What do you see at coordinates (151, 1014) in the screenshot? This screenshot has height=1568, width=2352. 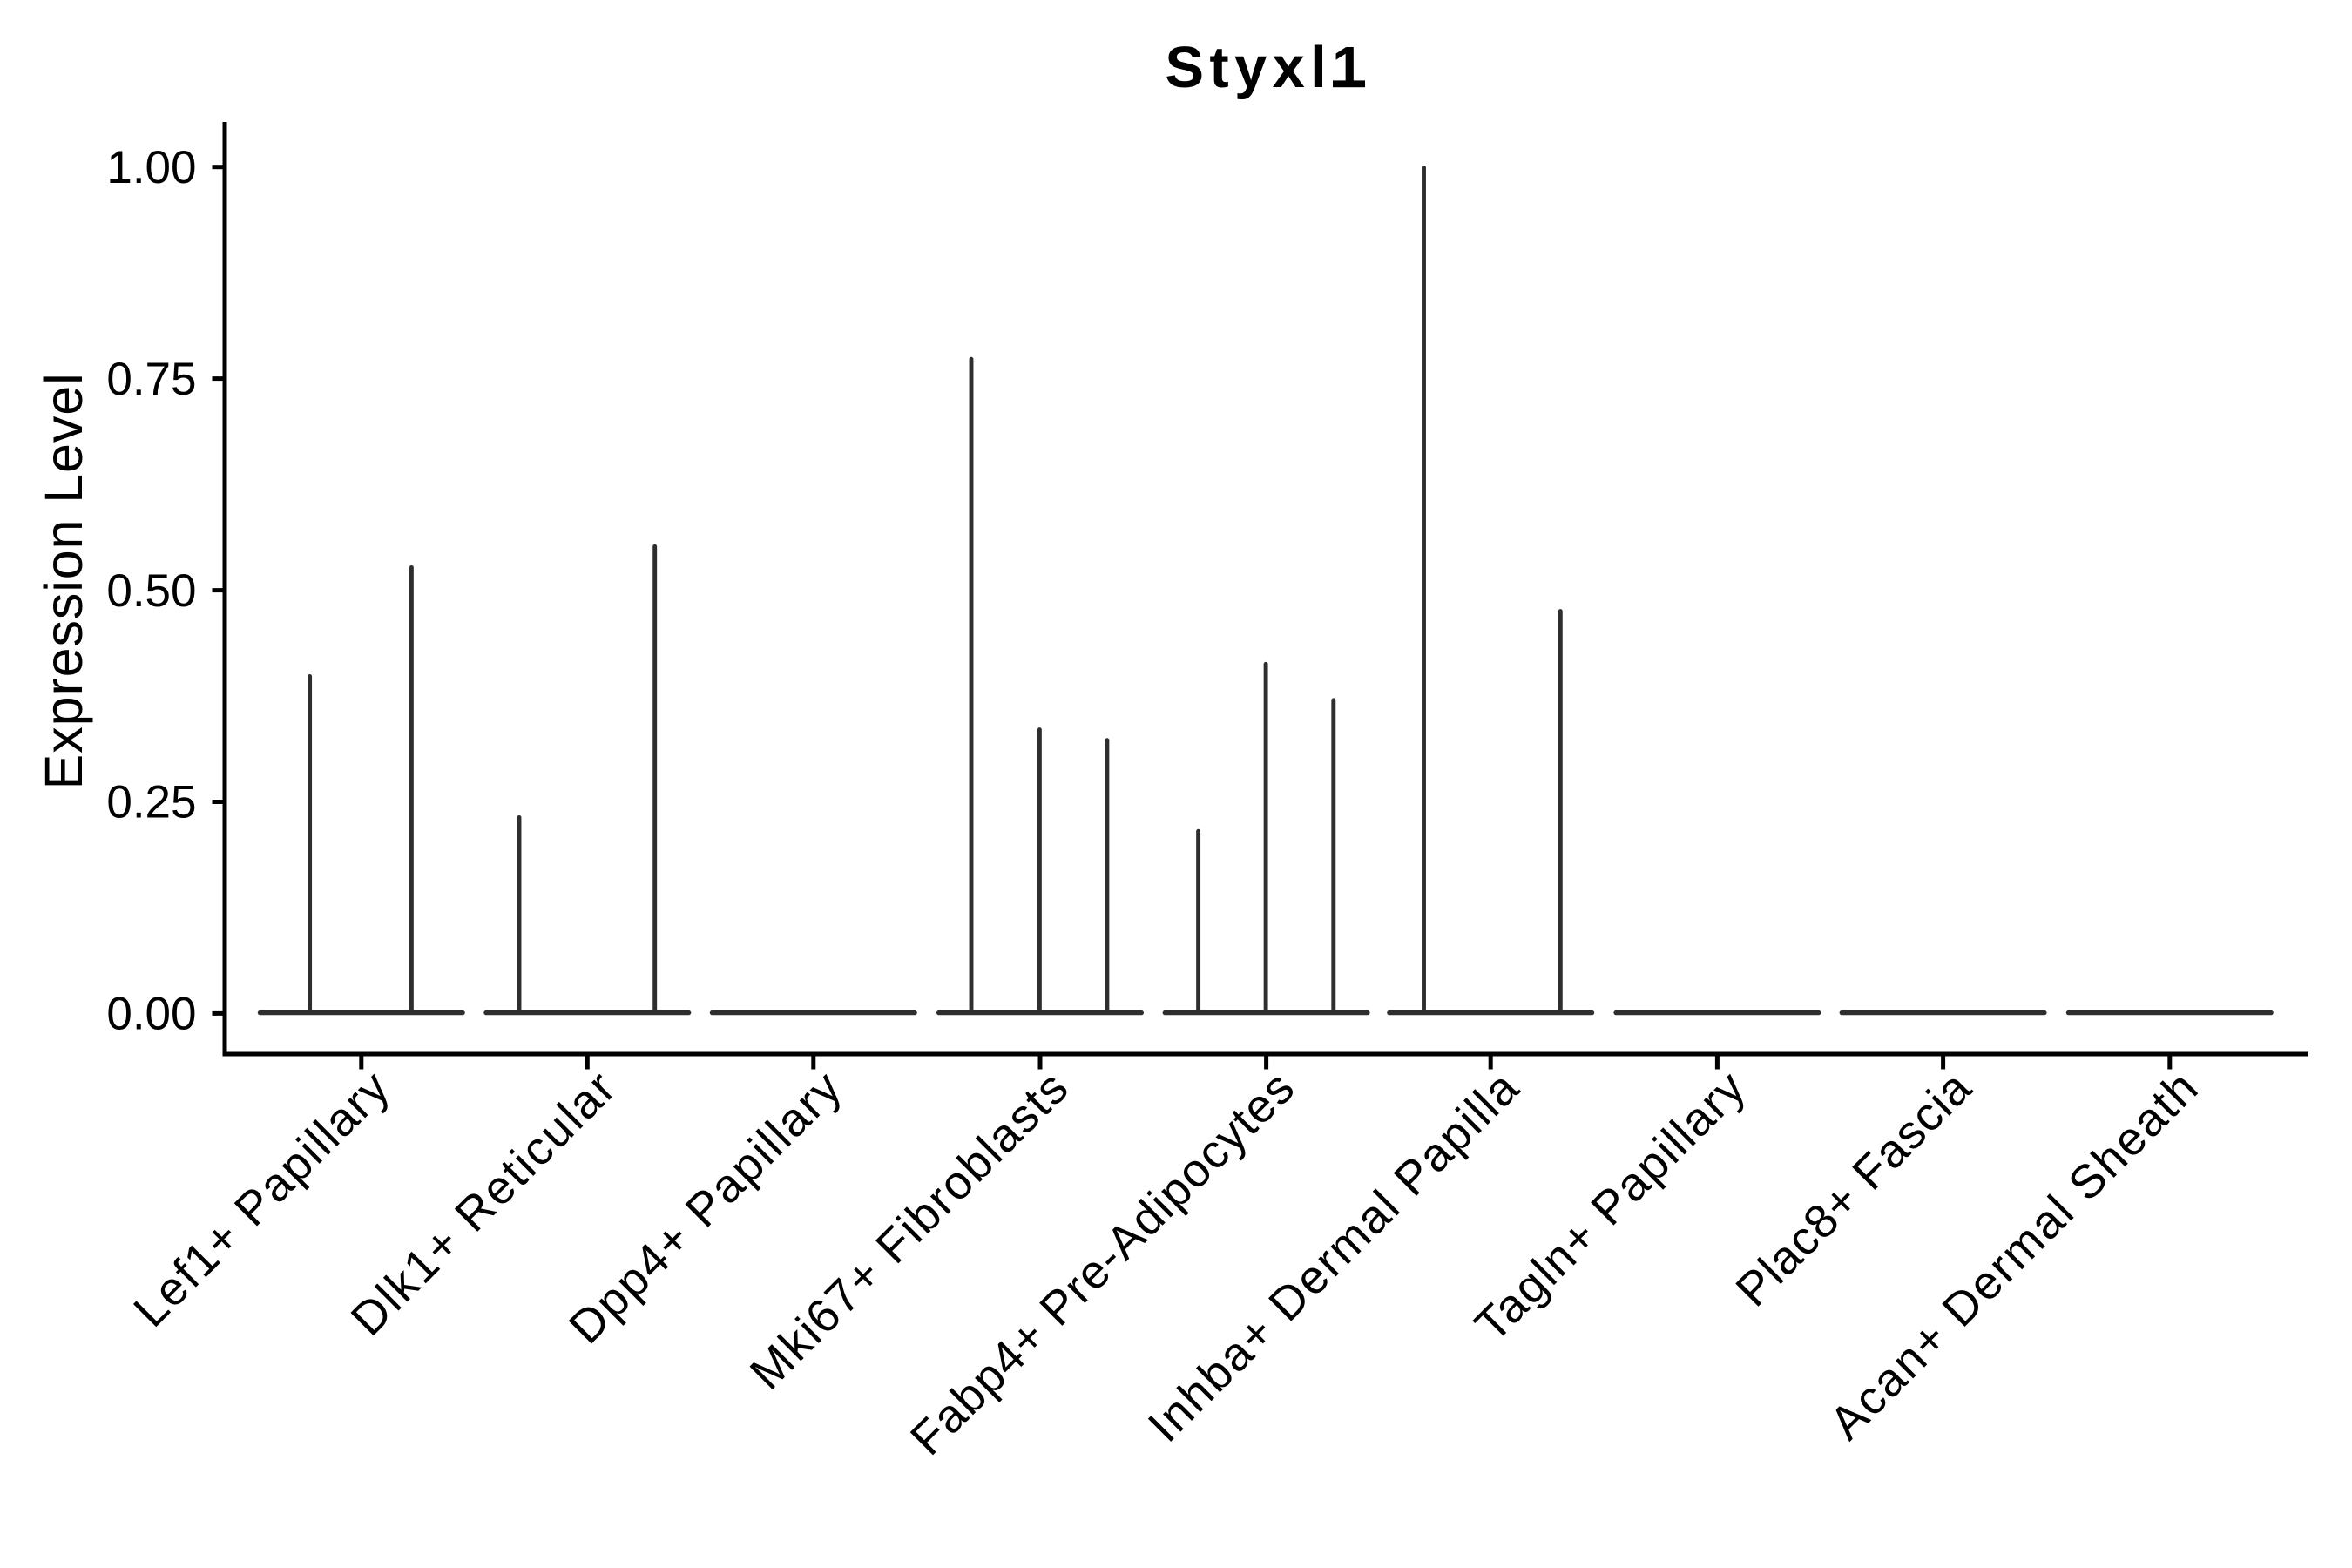 I see `svg-text: 0.00` at bounding box center [151, 1014].